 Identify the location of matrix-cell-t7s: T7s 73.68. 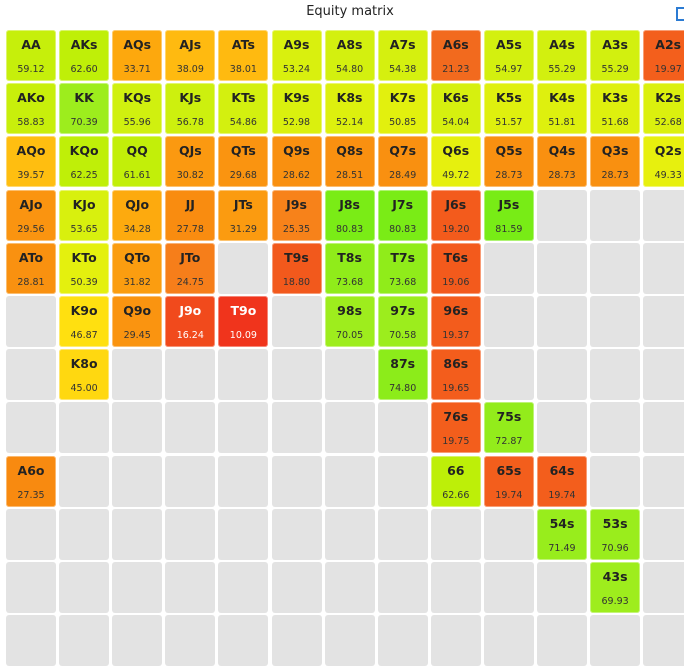
(402, 268).